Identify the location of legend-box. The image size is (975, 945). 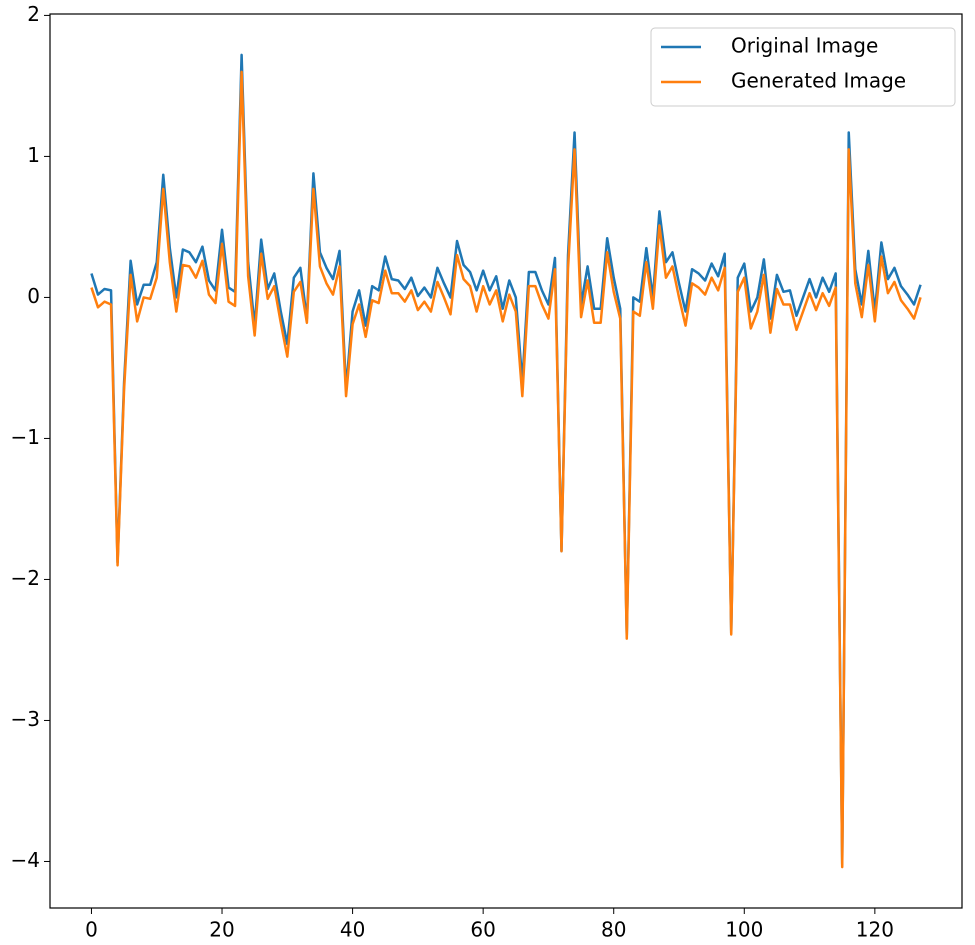
(803, 67).